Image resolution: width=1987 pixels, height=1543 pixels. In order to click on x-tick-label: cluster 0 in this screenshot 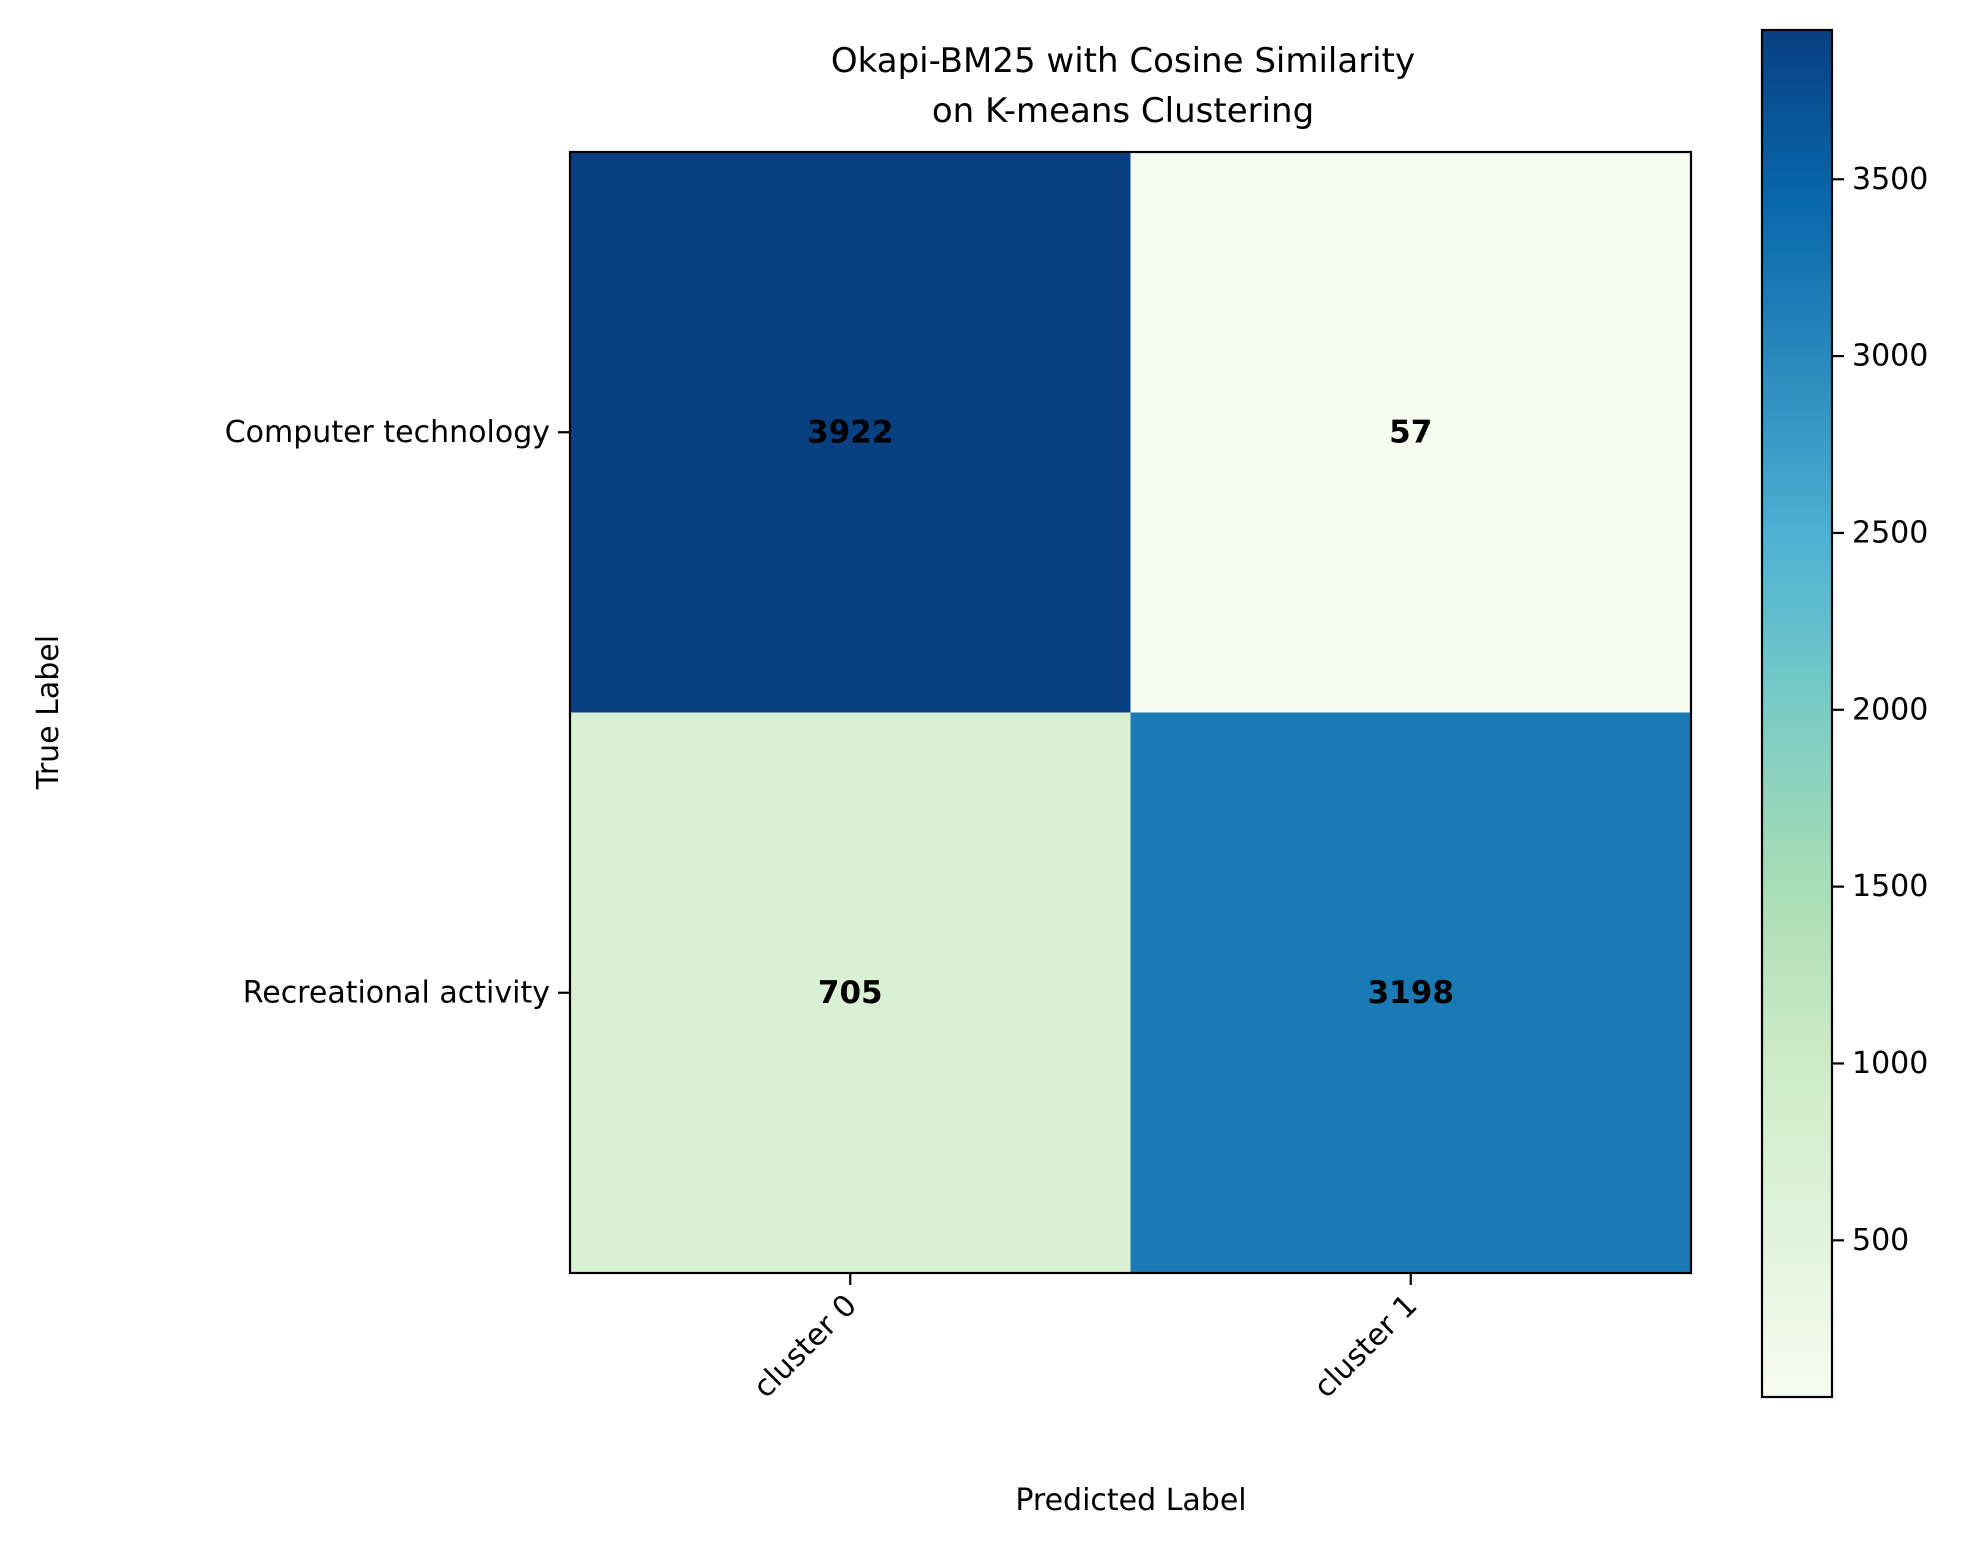, I will do `click(805, 1346)`.